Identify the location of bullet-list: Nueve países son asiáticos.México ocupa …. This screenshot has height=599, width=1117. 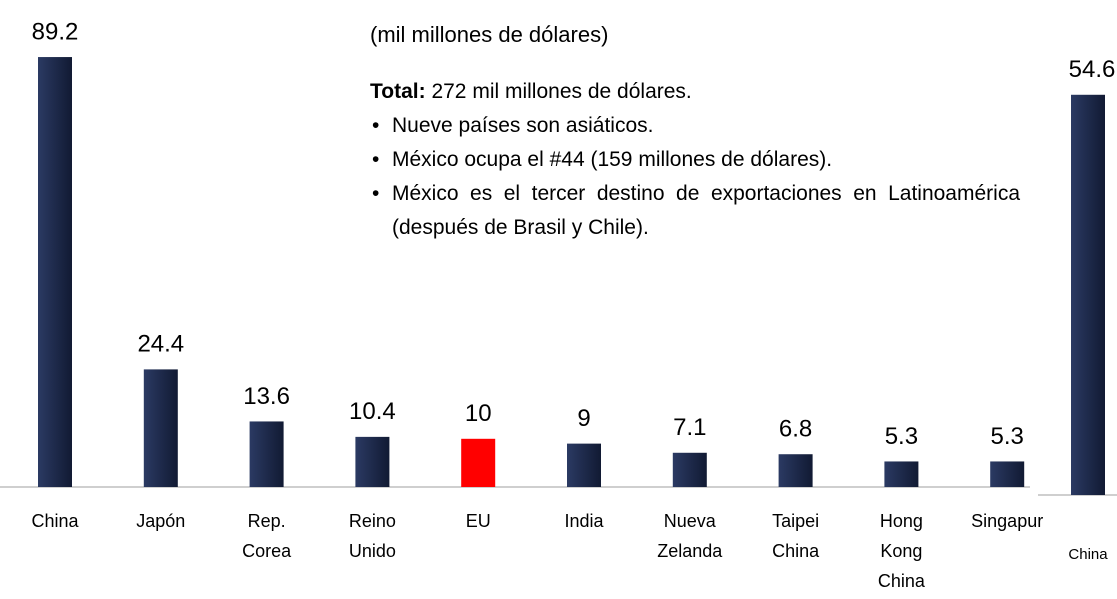
(695, 177).